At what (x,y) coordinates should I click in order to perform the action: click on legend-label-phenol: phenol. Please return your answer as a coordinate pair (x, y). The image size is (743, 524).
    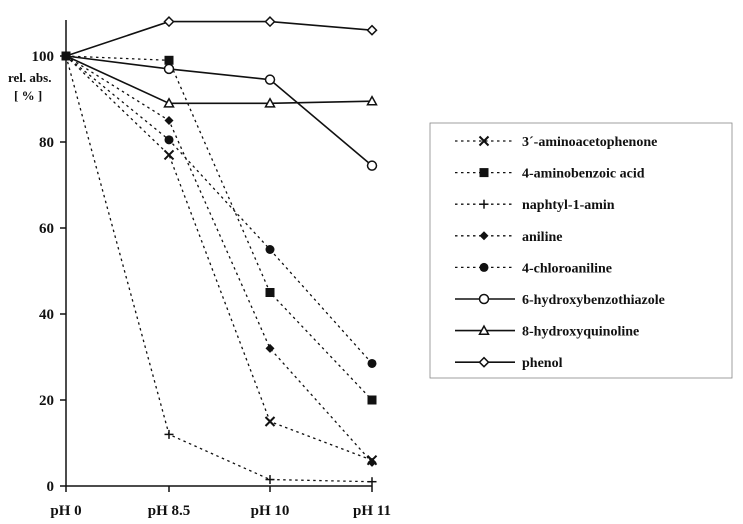
    Looking at the image, I should click on (542, 363).